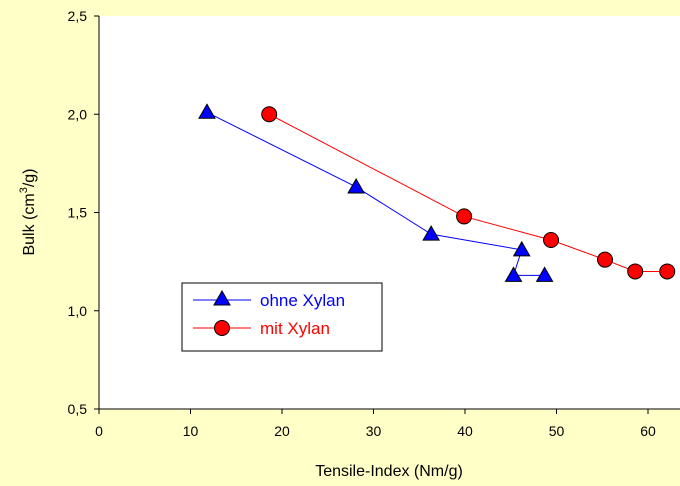 This screenshot has height=486, width=680. Describe the element at coordinates (191, 431) in the screenshot. I see `x-tick-label: 10` at that location.